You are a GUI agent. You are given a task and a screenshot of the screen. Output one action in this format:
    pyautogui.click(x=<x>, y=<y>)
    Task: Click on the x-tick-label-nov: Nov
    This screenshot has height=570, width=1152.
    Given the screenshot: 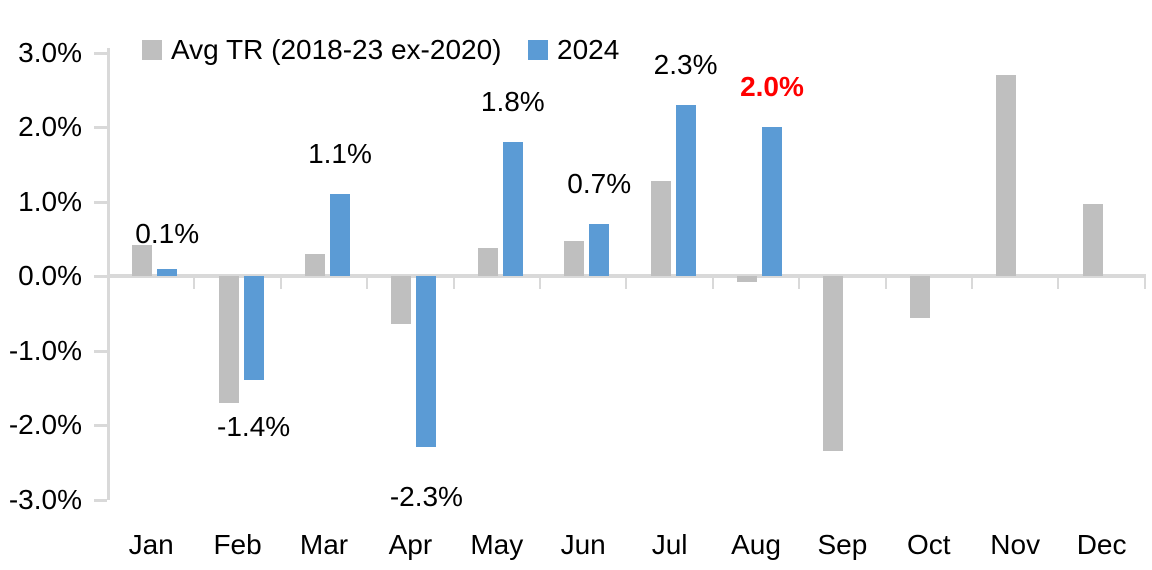 What is the action you would take?
    pyautogui.click(x=1015, y=544)
    